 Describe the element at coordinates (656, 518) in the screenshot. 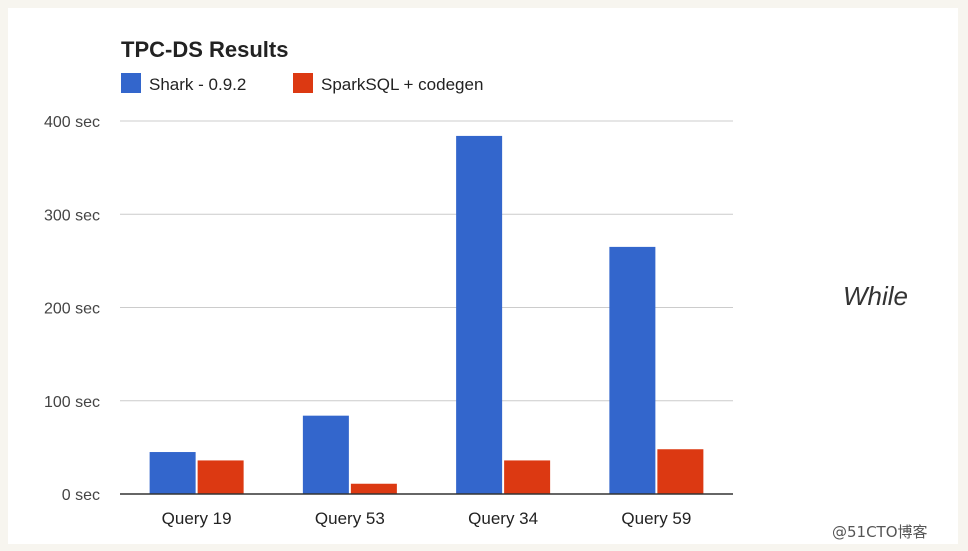

I see `x-tick-label: Query 59` at that location.